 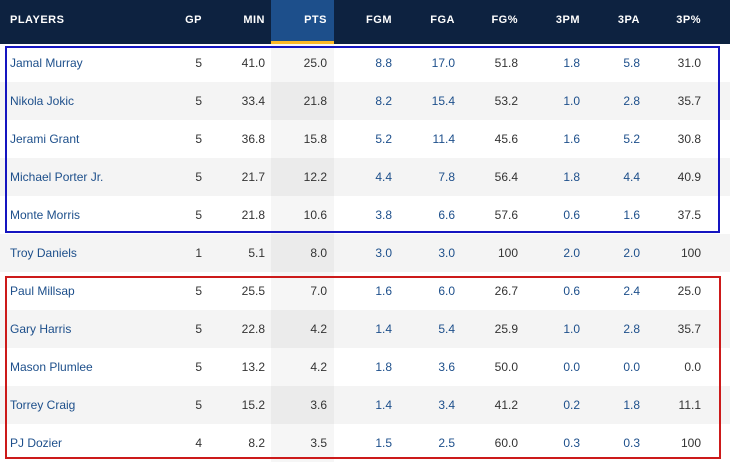 What do you see at coordinates (628, 20) in the screenshot?
I see `column-header-3pa: 3PA` at bounding box center [628, 20].